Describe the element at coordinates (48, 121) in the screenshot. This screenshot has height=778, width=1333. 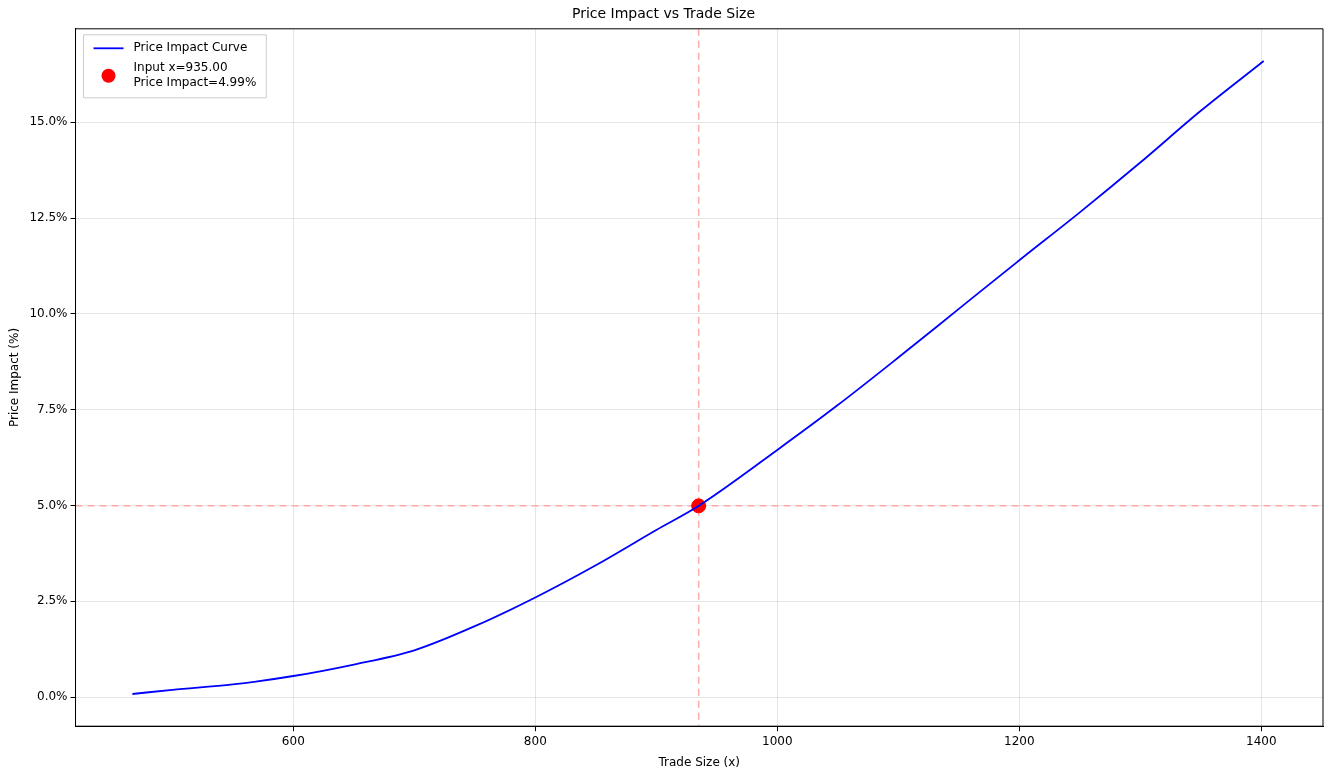
I see `y-tick-label: 15.0%` at that location.